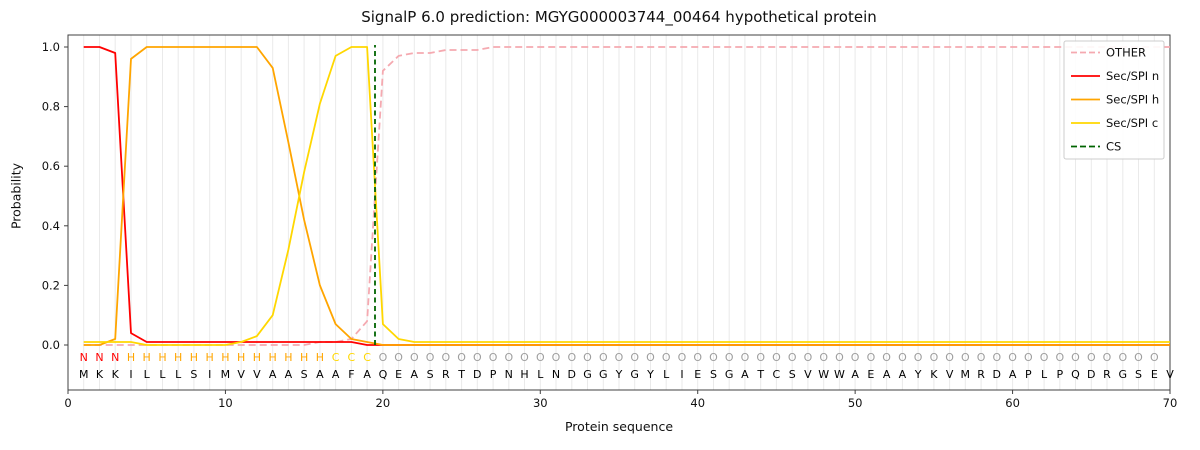 The image size is (1200, 450). What do you see at coordinates (1012, 403) in the screenshot?
I see `x-tick-label: 60` at bounding box center [1012, 403].